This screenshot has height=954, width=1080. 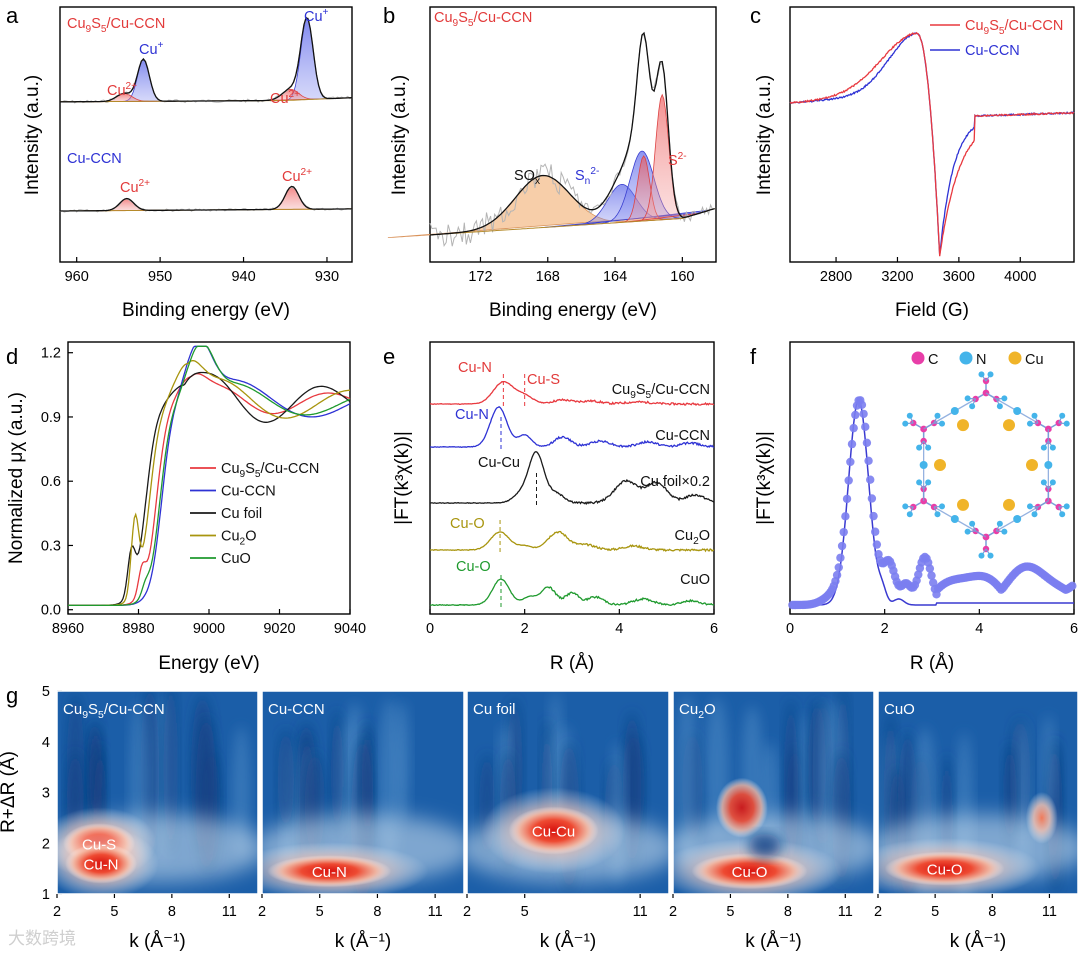 I want to click on fit-peak-a-top, so click(x=307, y=59).